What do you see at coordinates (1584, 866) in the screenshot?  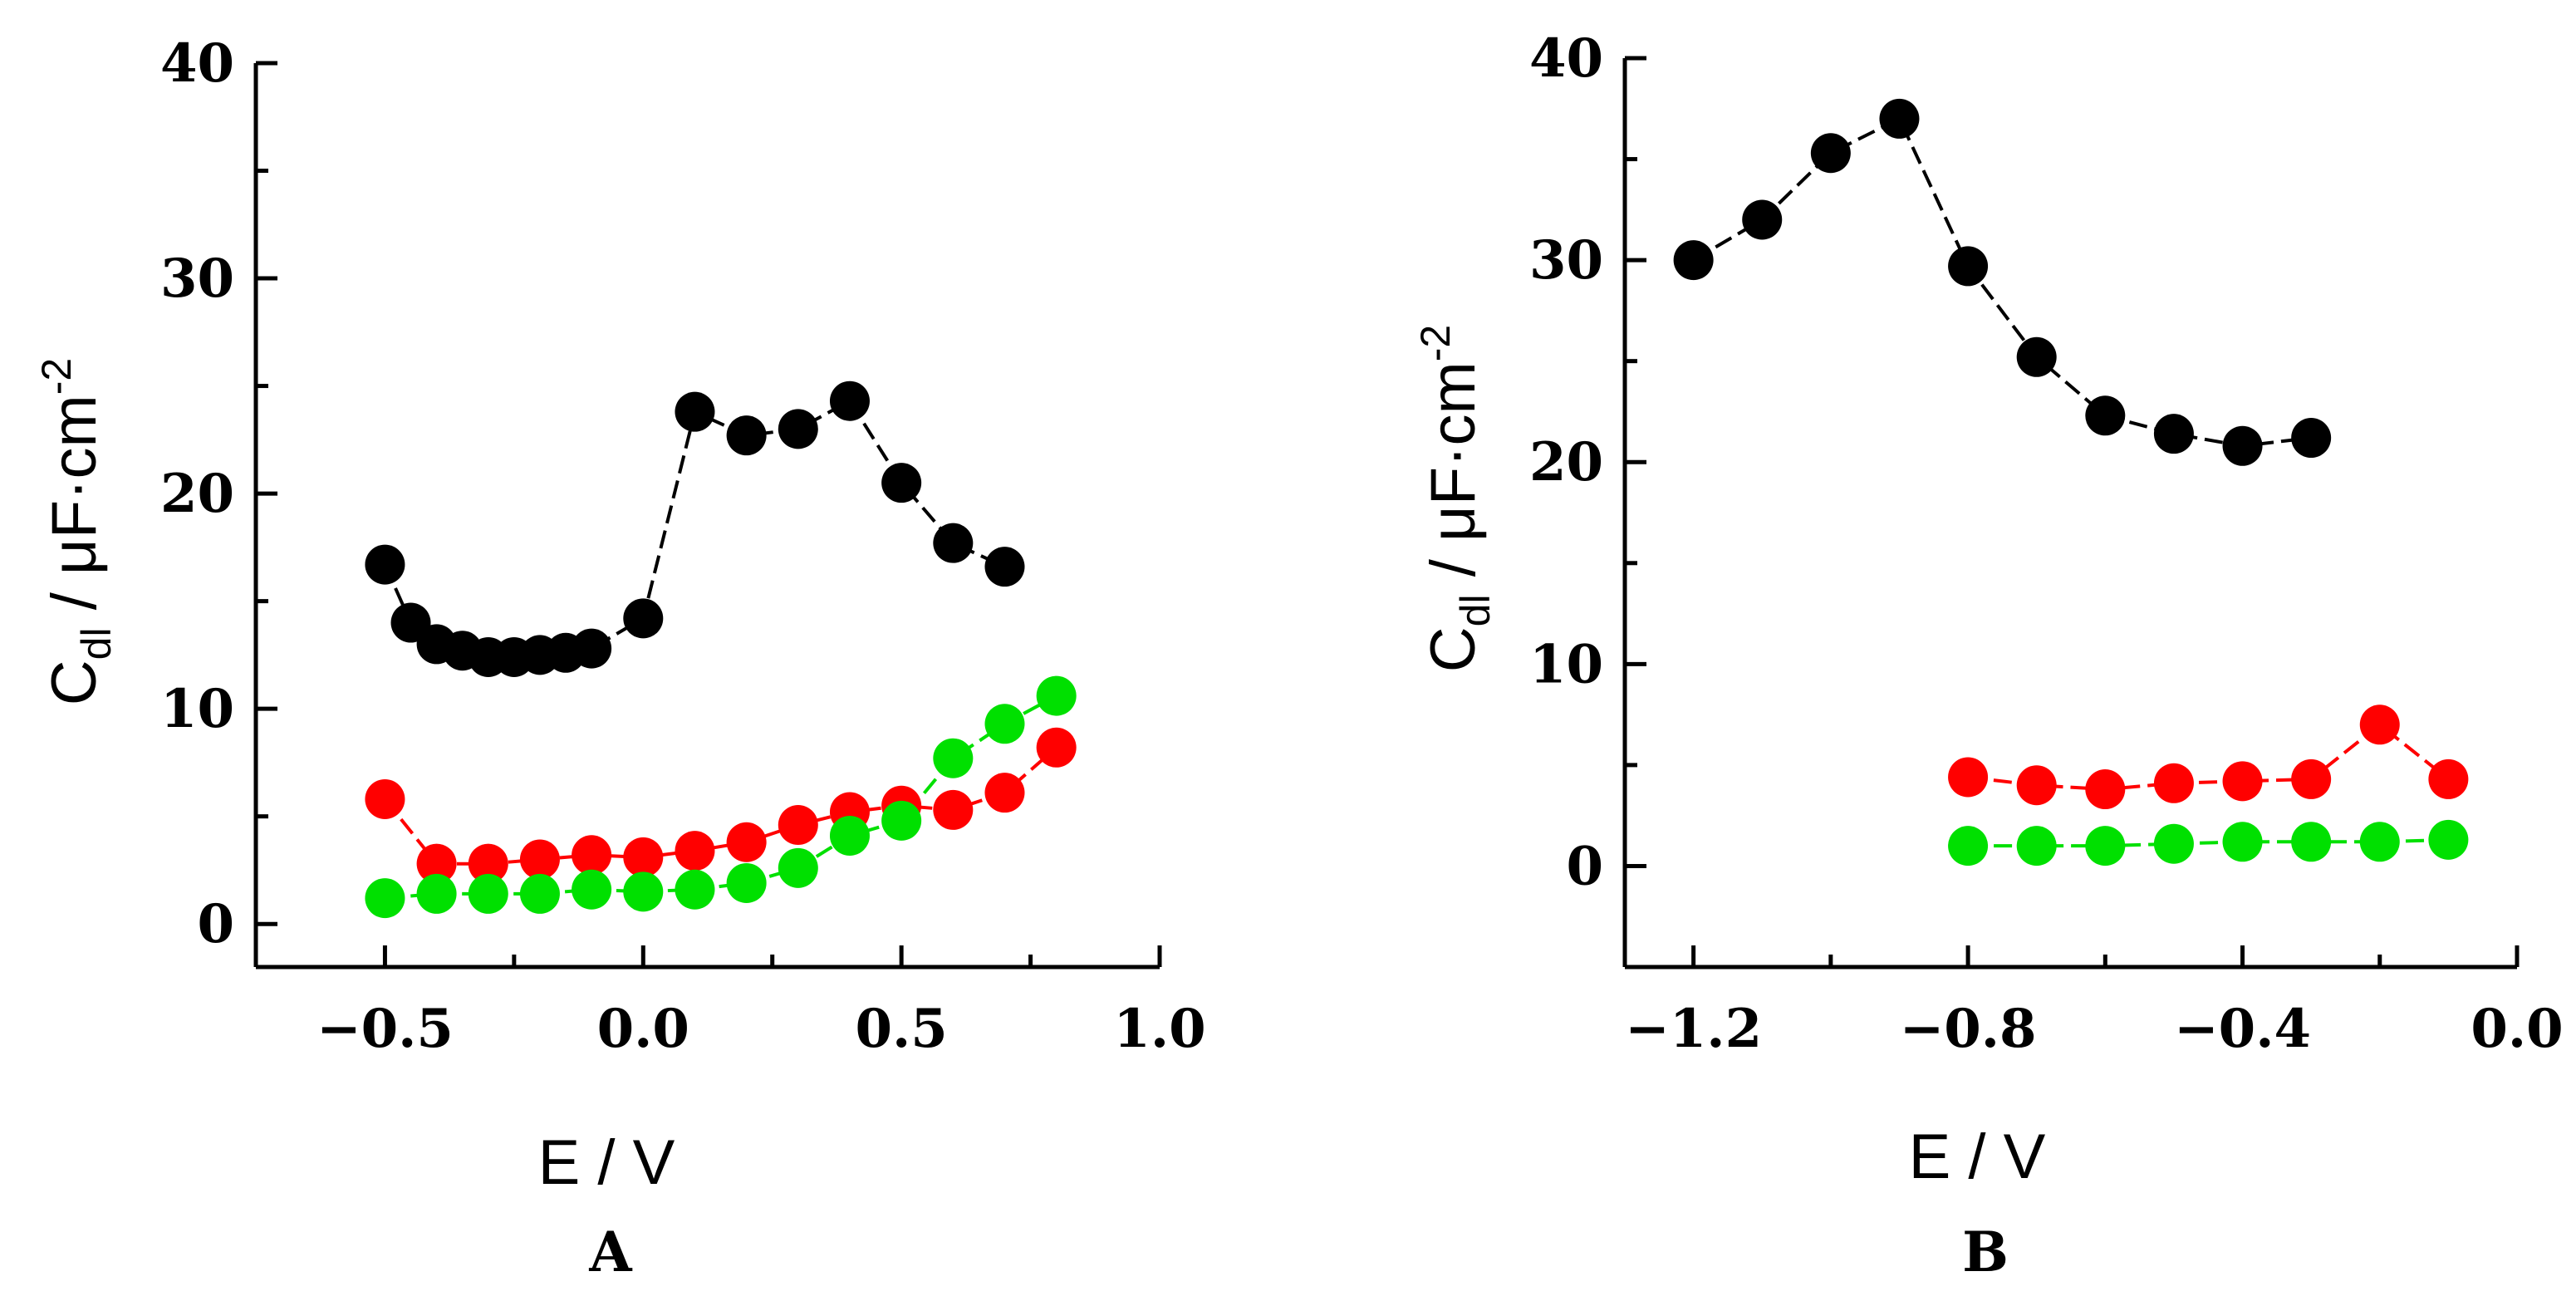 I see `panel-b-y-tick-label: 0` at bounding box center [1584, 866].